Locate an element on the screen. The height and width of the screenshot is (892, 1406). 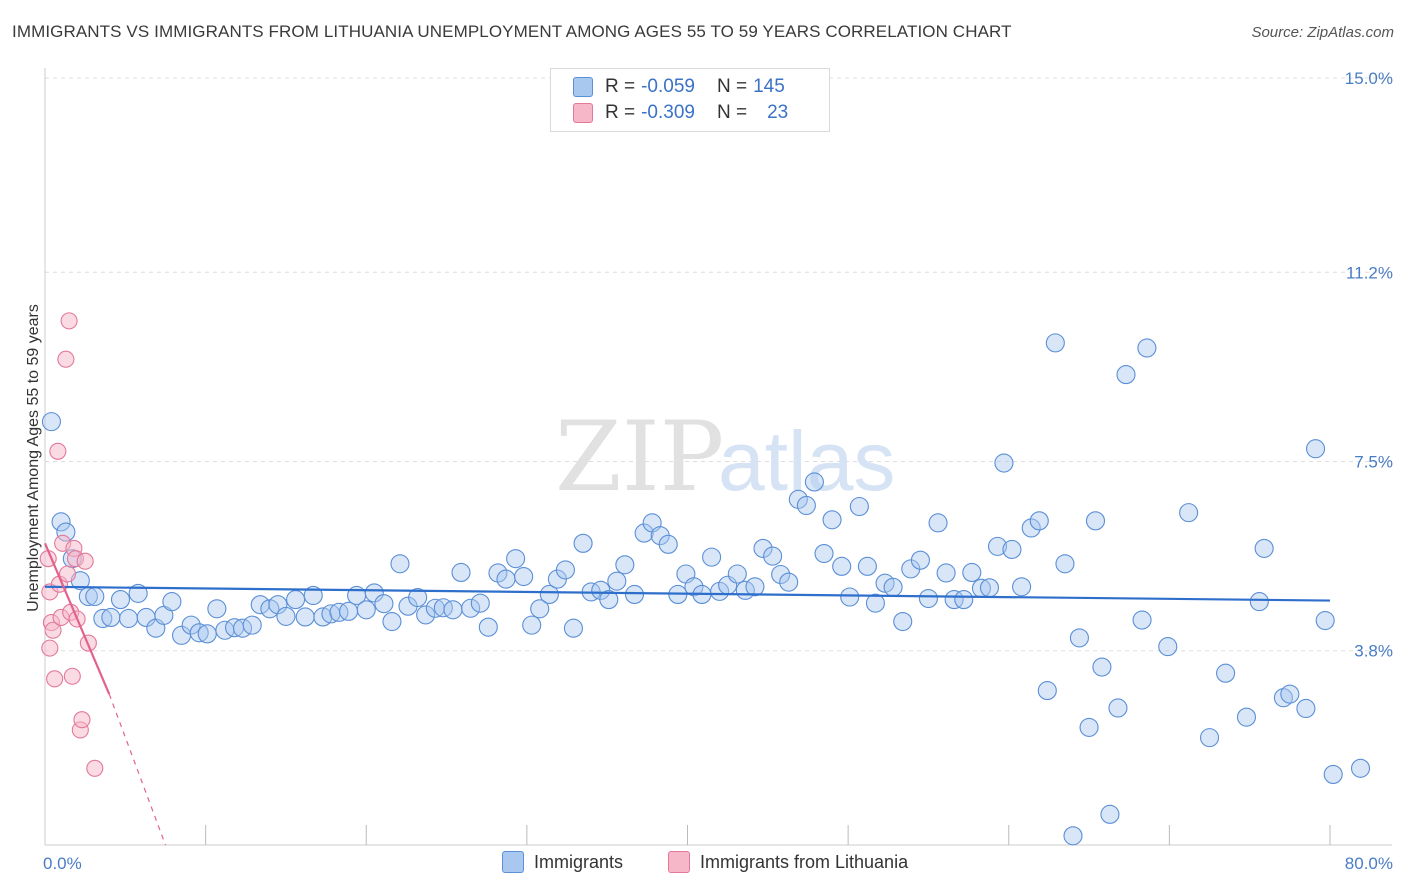
trend-line-lithuania is located at coordinates (77, 618).